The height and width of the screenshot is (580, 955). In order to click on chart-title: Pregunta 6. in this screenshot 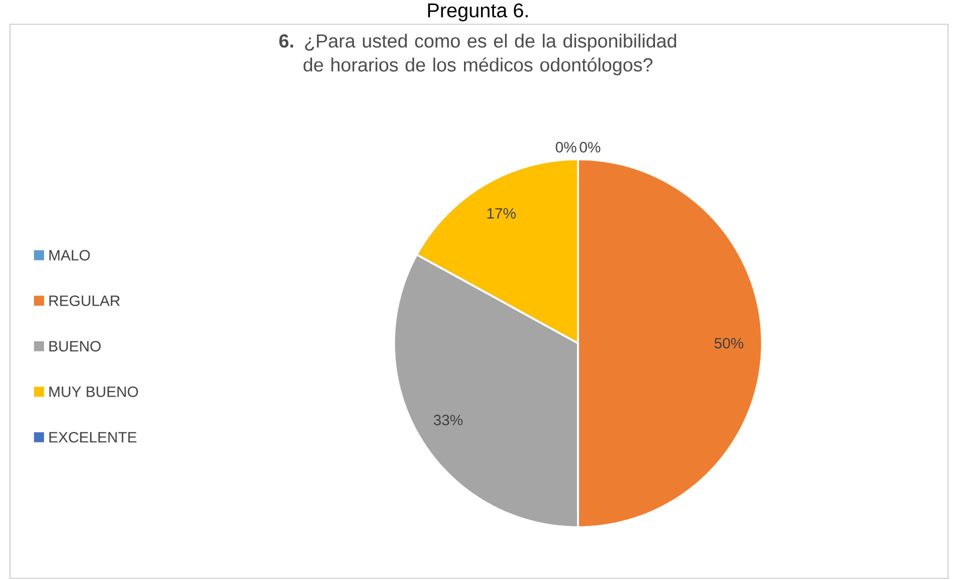, I will do `click(478, 12)`.